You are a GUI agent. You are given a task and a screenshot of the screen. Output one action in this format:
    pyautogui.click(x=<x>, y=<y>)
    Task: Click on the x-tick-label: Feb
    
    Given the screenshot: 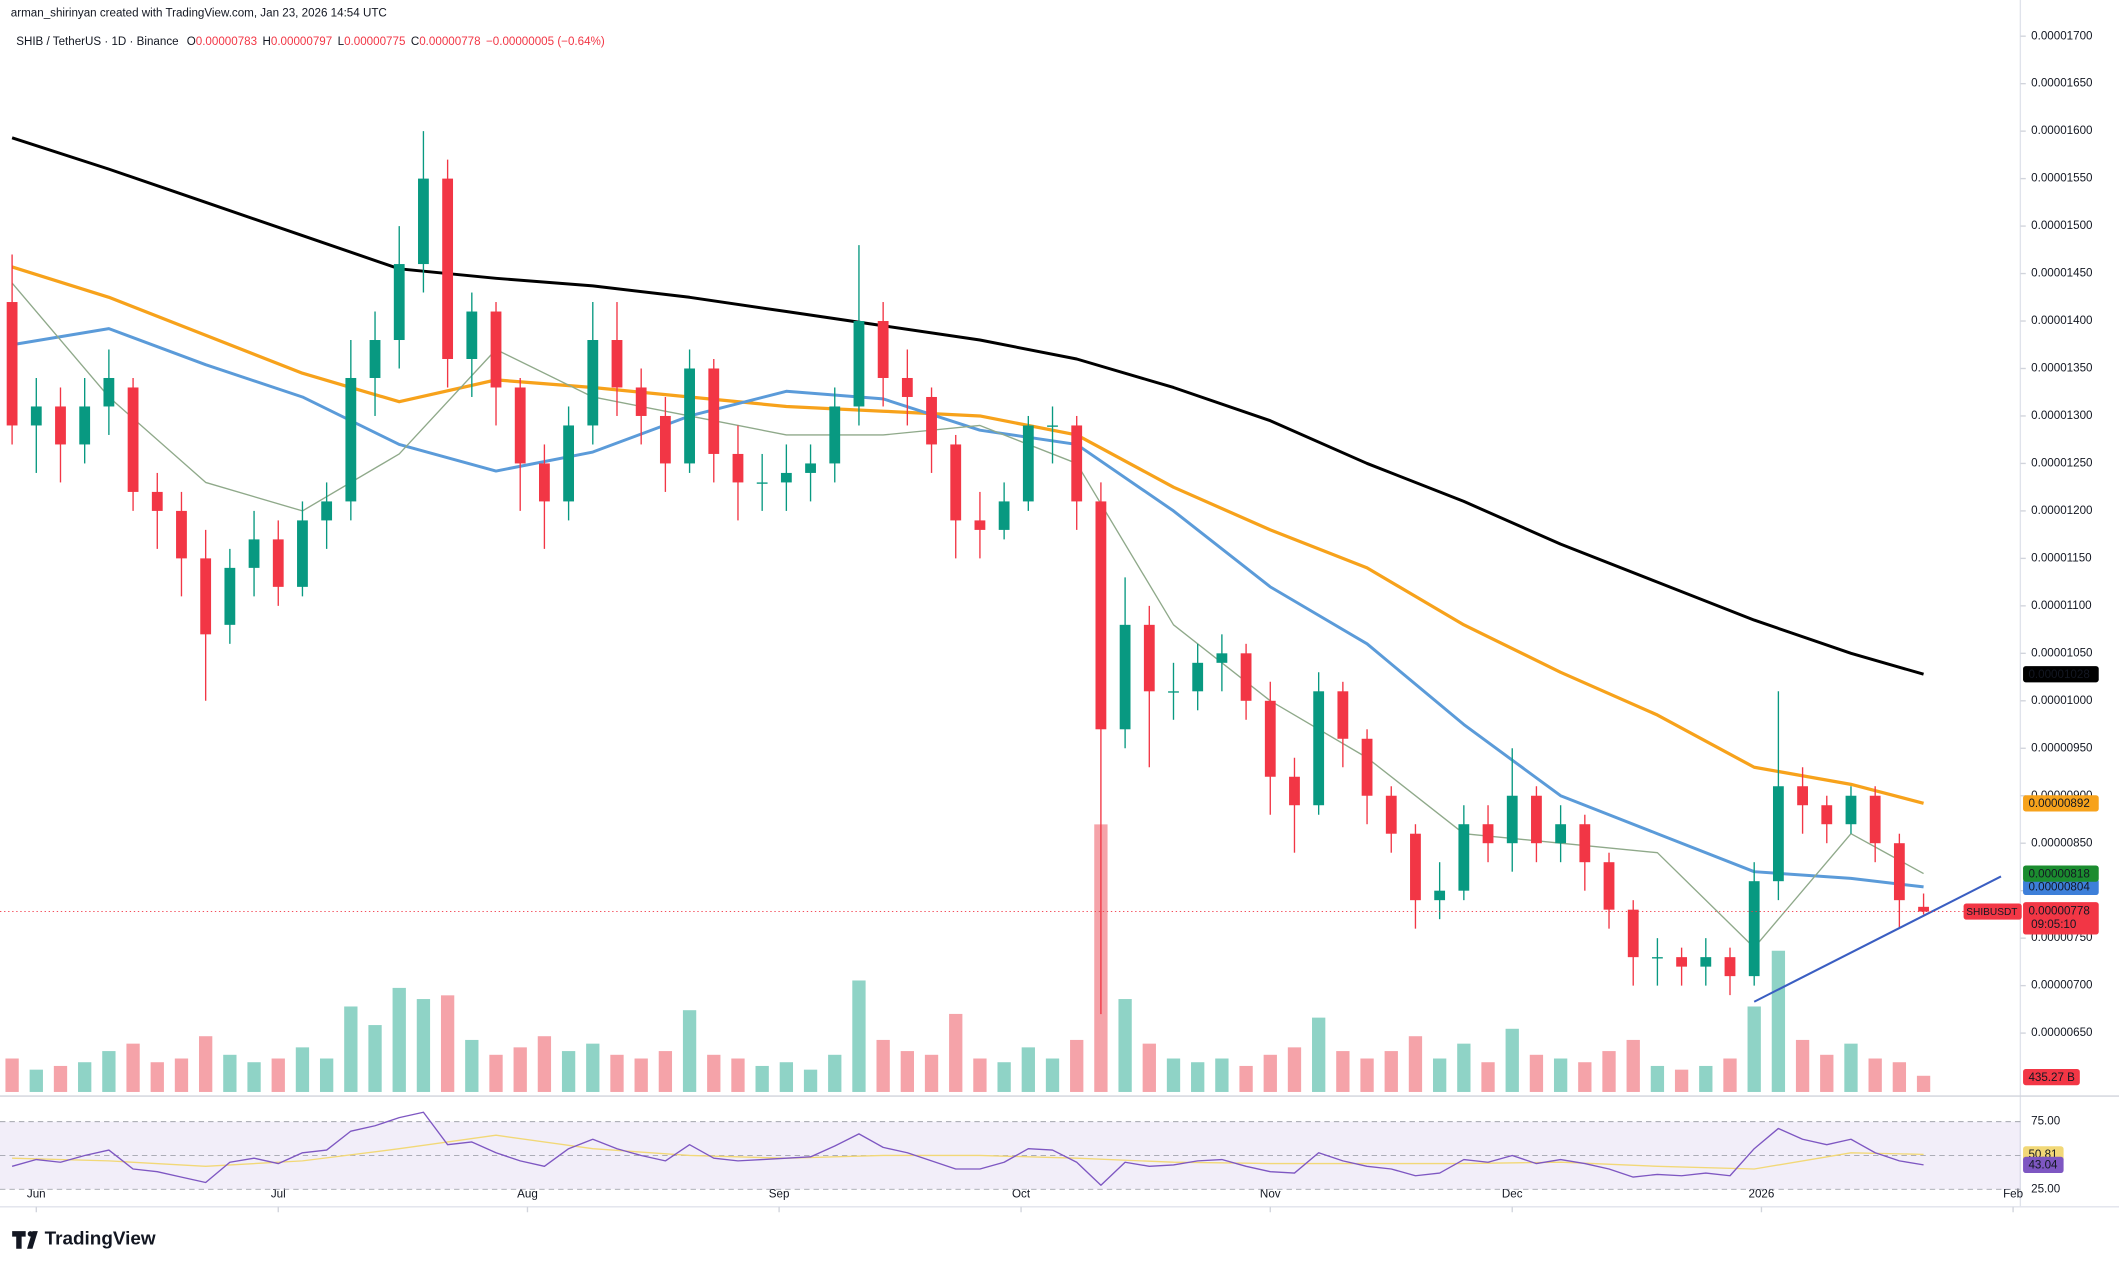 What is the action you would take?
    pyautogui.click(x=2013, y=1194)
    